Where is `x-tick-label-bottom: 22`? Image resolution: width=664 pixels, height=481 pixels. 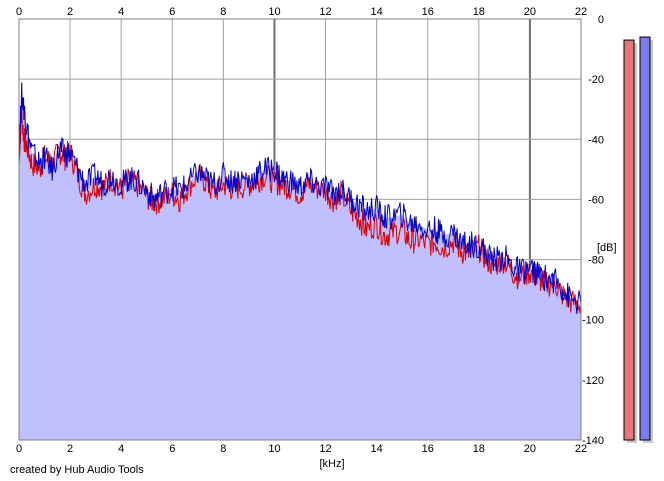
x-tick-label-bottom: 22 is located at coordinates (581, 449).